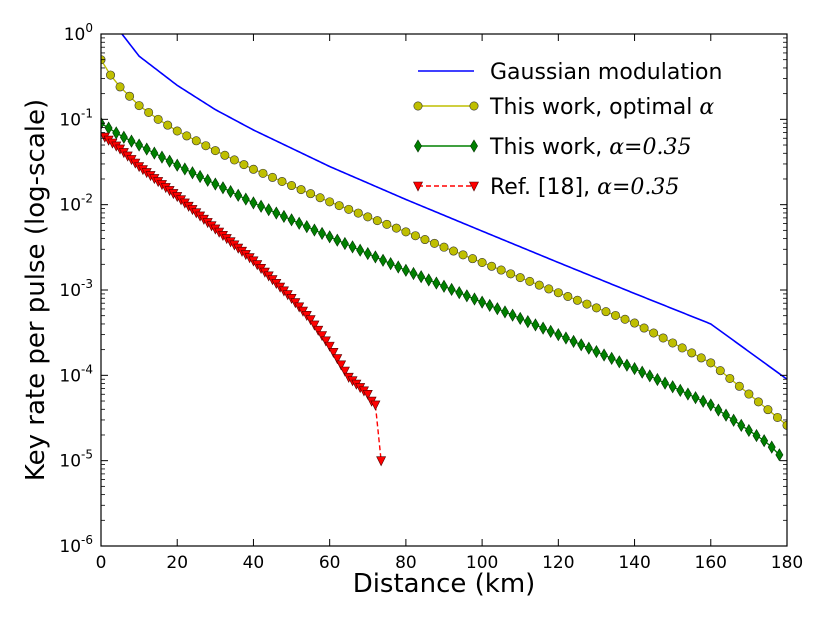 The width and height of the screenshot is (830, 623). I want to click on legend-label-part: α, so click(706, 107).